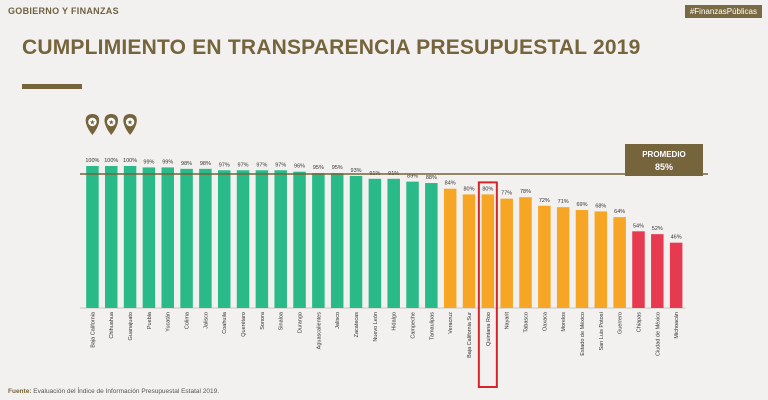 Image resolution: width=768 pixels, height=400 pixels. I want to click on data-label: 89%, so click(412, 177).